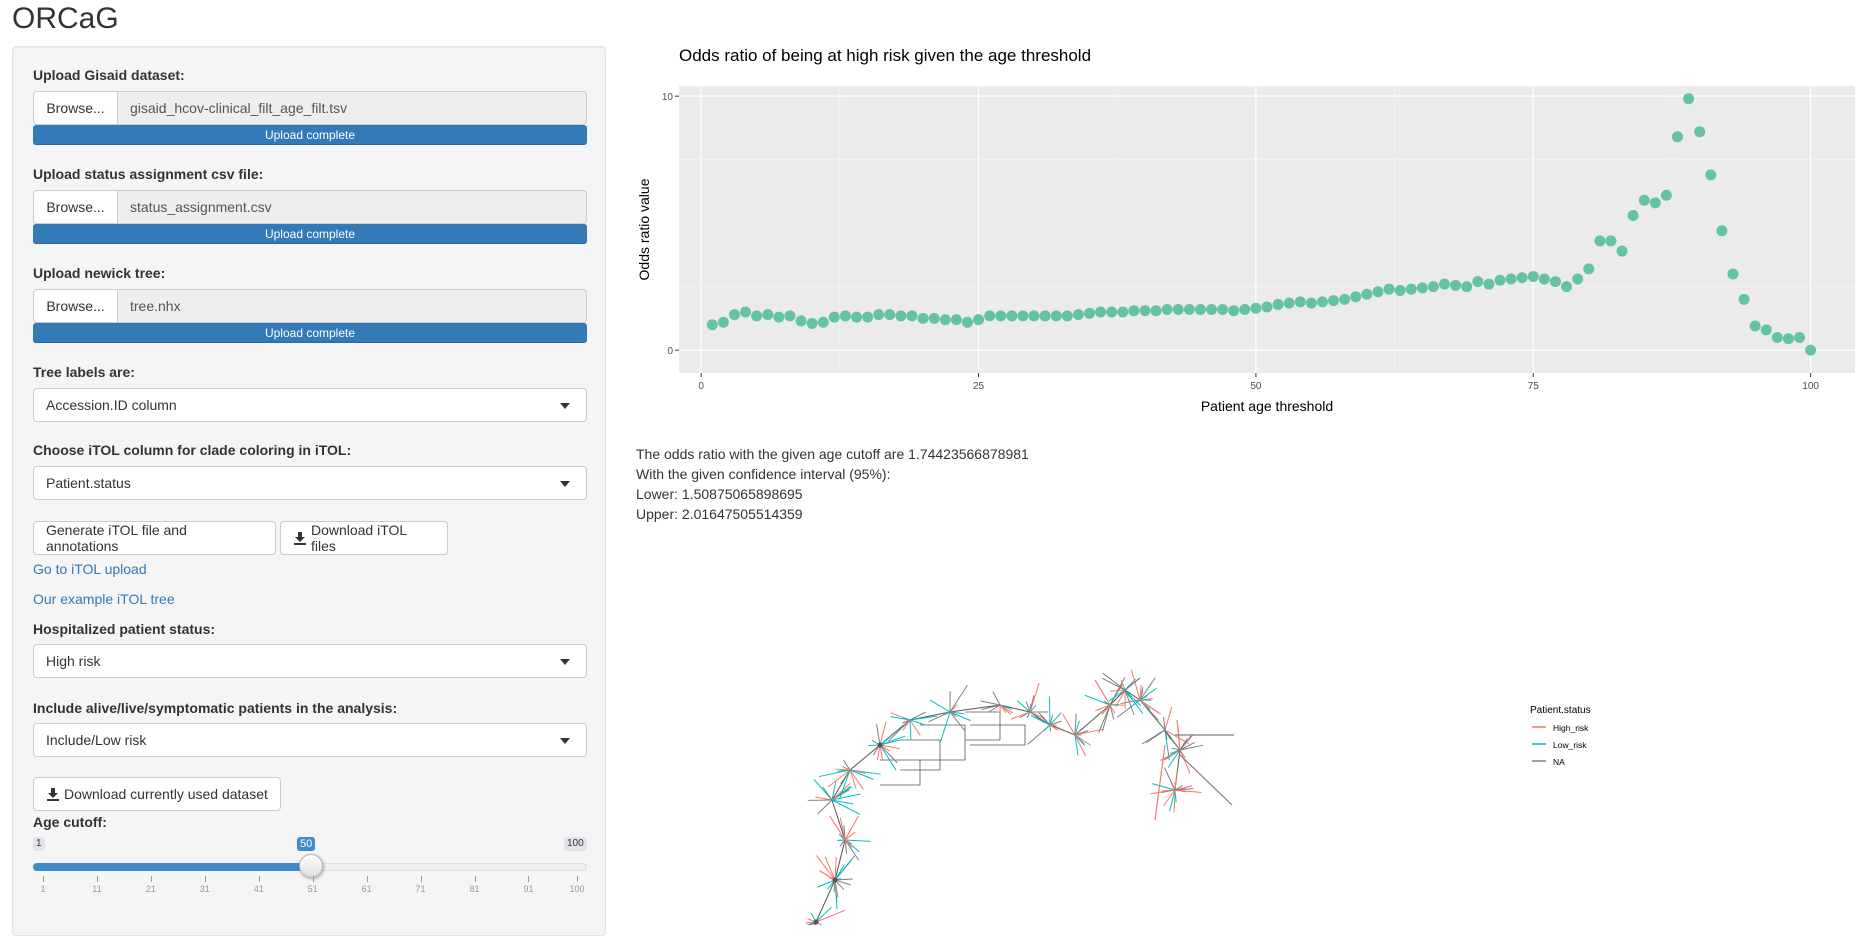 This screenshot has height=936, width=1855. What do you see at coordinates (352, 207) in the screenshot?
I see `status-csv-file-name: status_assignment.csv` at bounding box center [352, 207].